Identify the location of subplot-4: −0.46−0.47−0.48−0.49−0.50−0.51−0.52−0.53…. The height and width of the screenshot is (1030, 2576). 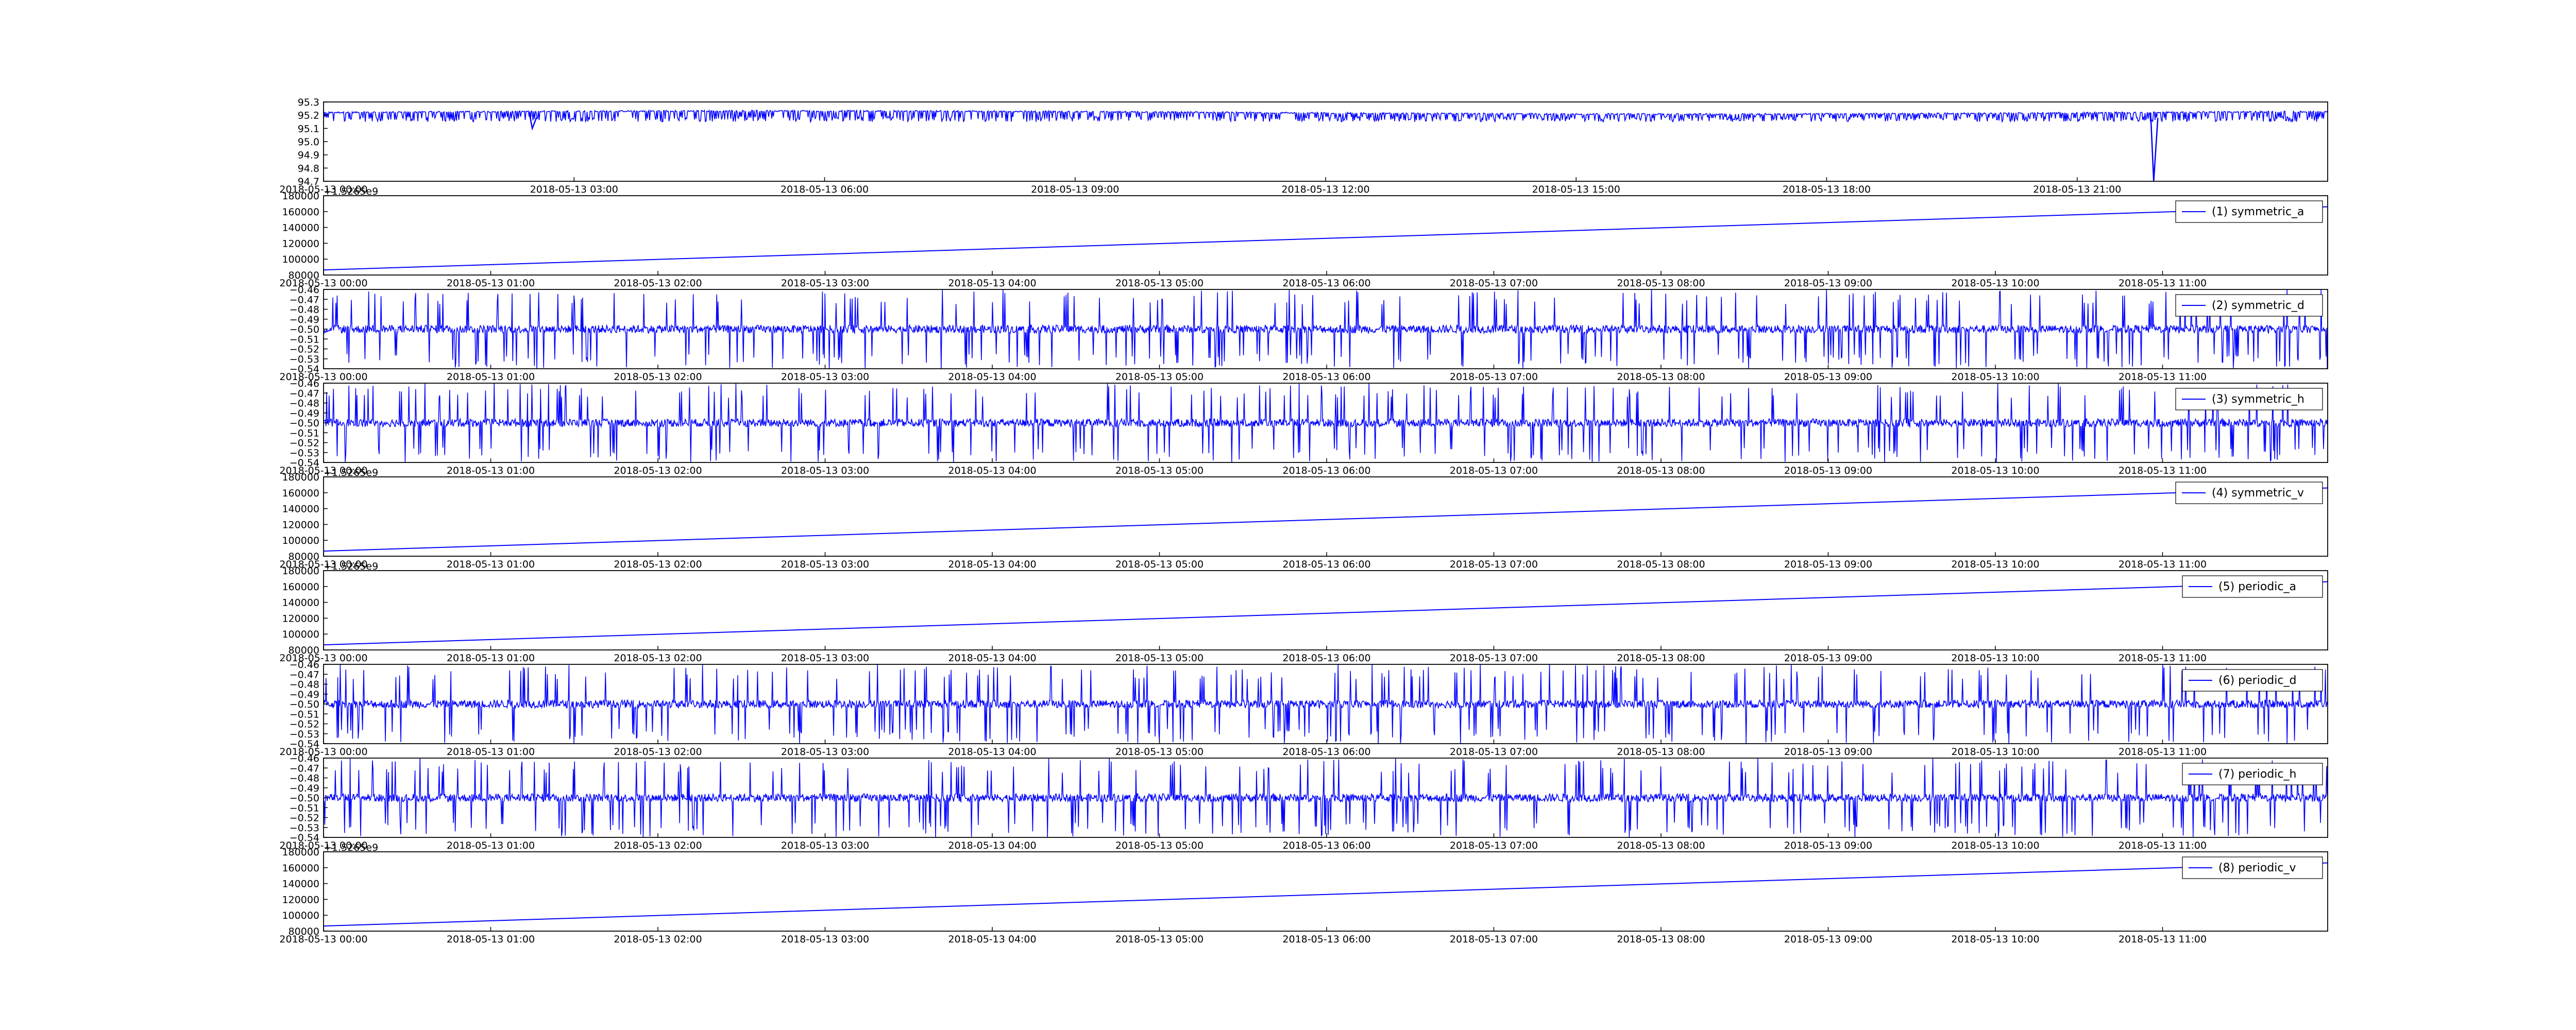
(1303, 427).